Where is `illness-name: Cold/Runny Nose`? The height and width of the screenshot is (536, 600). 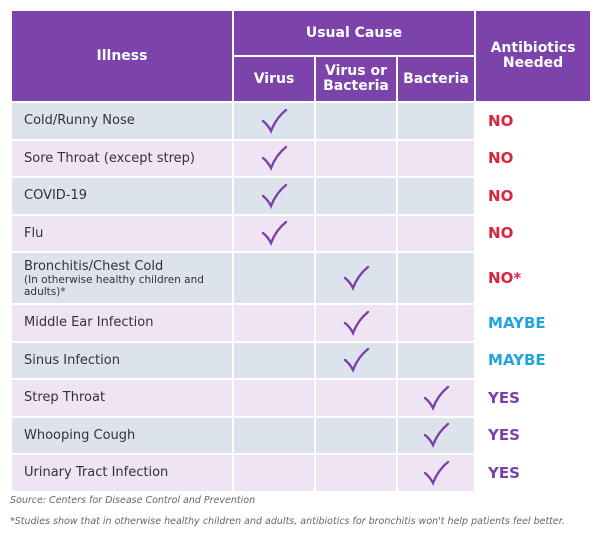 illness-name: Cold/Runny Nose is located at coordinates (79, 121).